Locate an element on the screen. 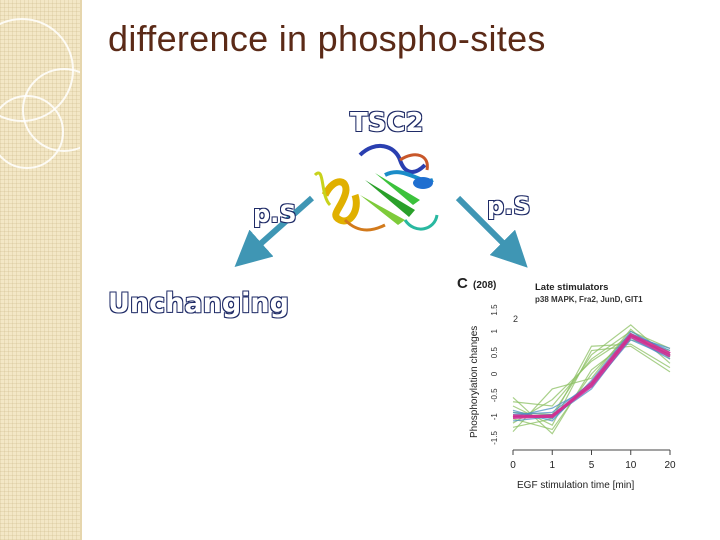  slide-title: difference in phospho-sites is located at coordinates (327, 38).